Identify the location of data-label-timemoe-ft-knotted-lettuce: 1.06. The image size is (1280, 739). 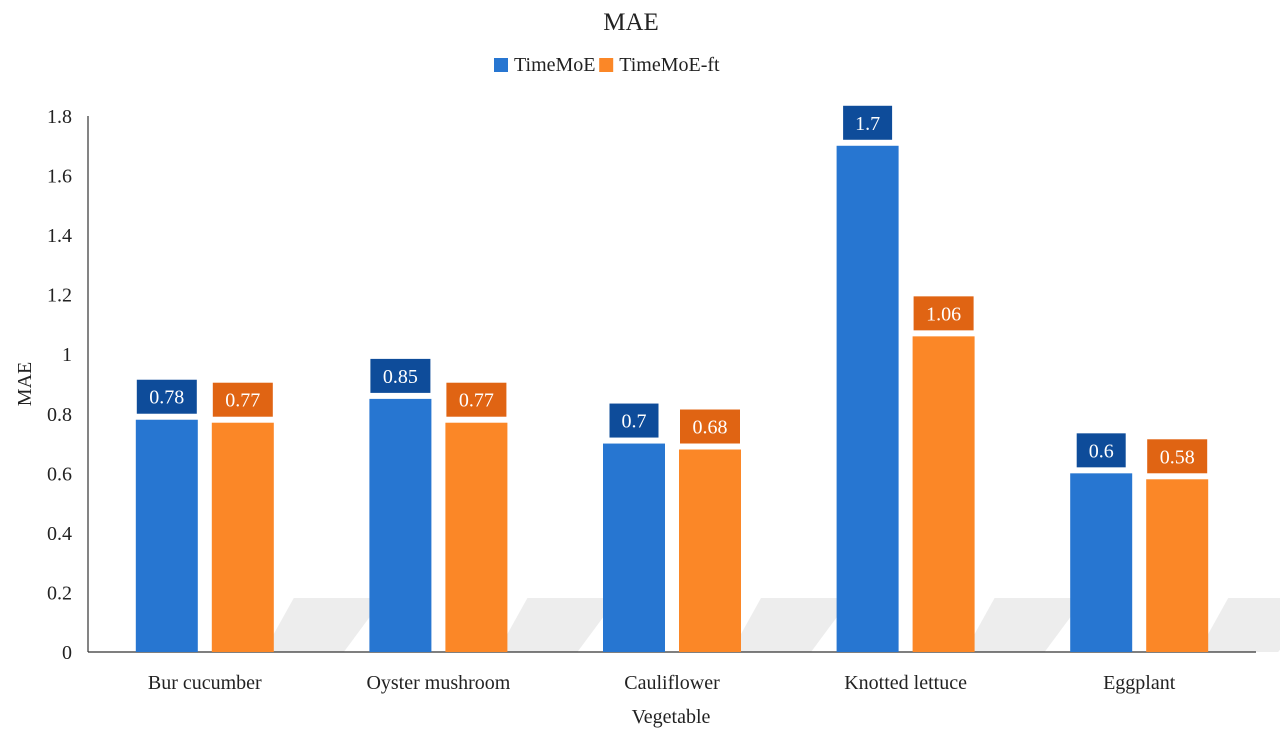
(943, 314).